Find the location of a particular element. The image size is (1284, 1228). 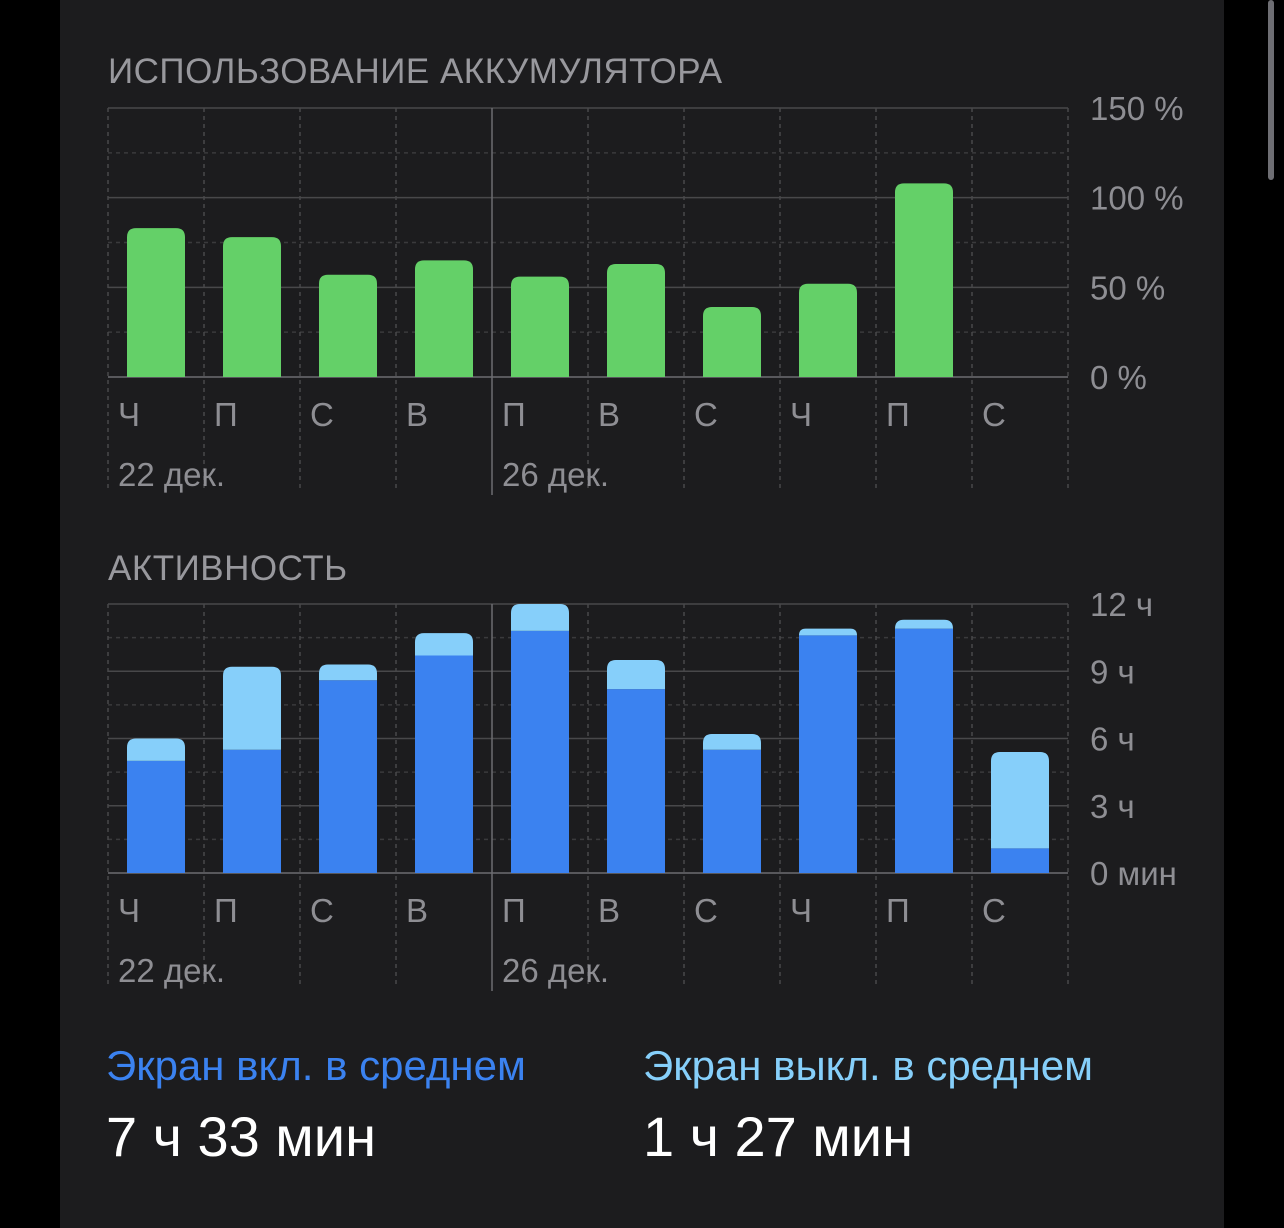

battery-y-tick-label: 150 % is located at coordinates (1137, 108).